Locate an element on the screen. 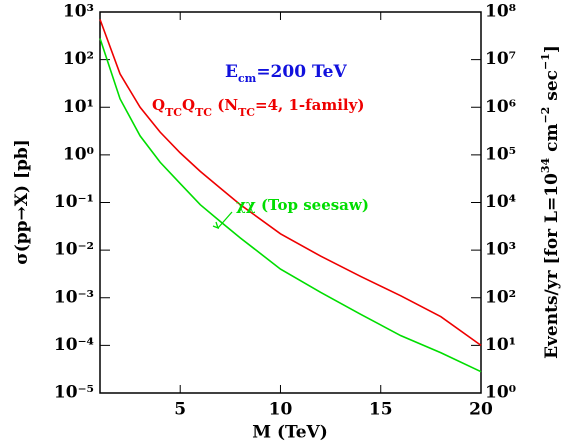  x-tick-label: 5 is located at coordinates (180, 410).